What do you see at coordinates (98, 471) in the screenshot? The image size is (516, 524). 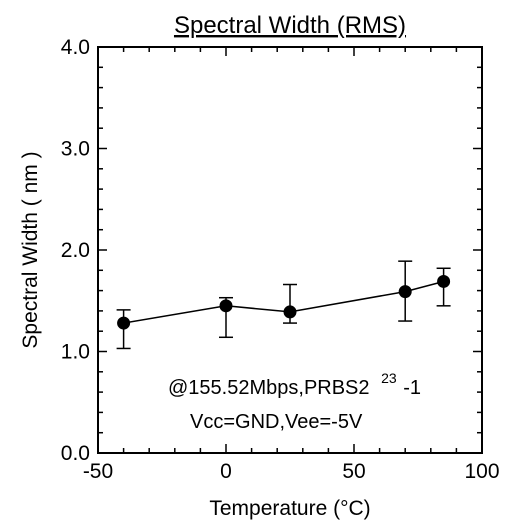 I see `x-tick-label: -50` at bounding box center [98, 471].